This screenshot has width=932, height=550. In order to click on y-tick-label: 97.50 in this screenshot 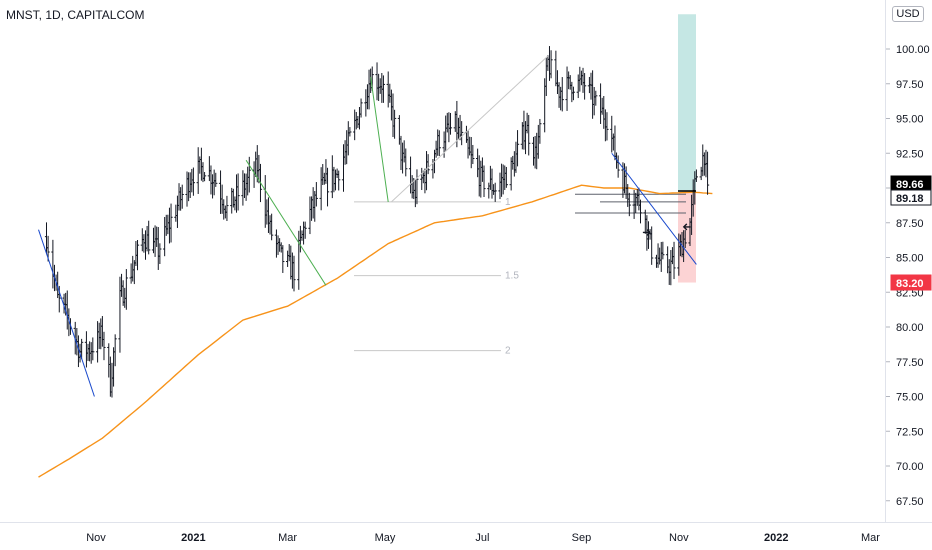, I will do `click(910, 85)`.